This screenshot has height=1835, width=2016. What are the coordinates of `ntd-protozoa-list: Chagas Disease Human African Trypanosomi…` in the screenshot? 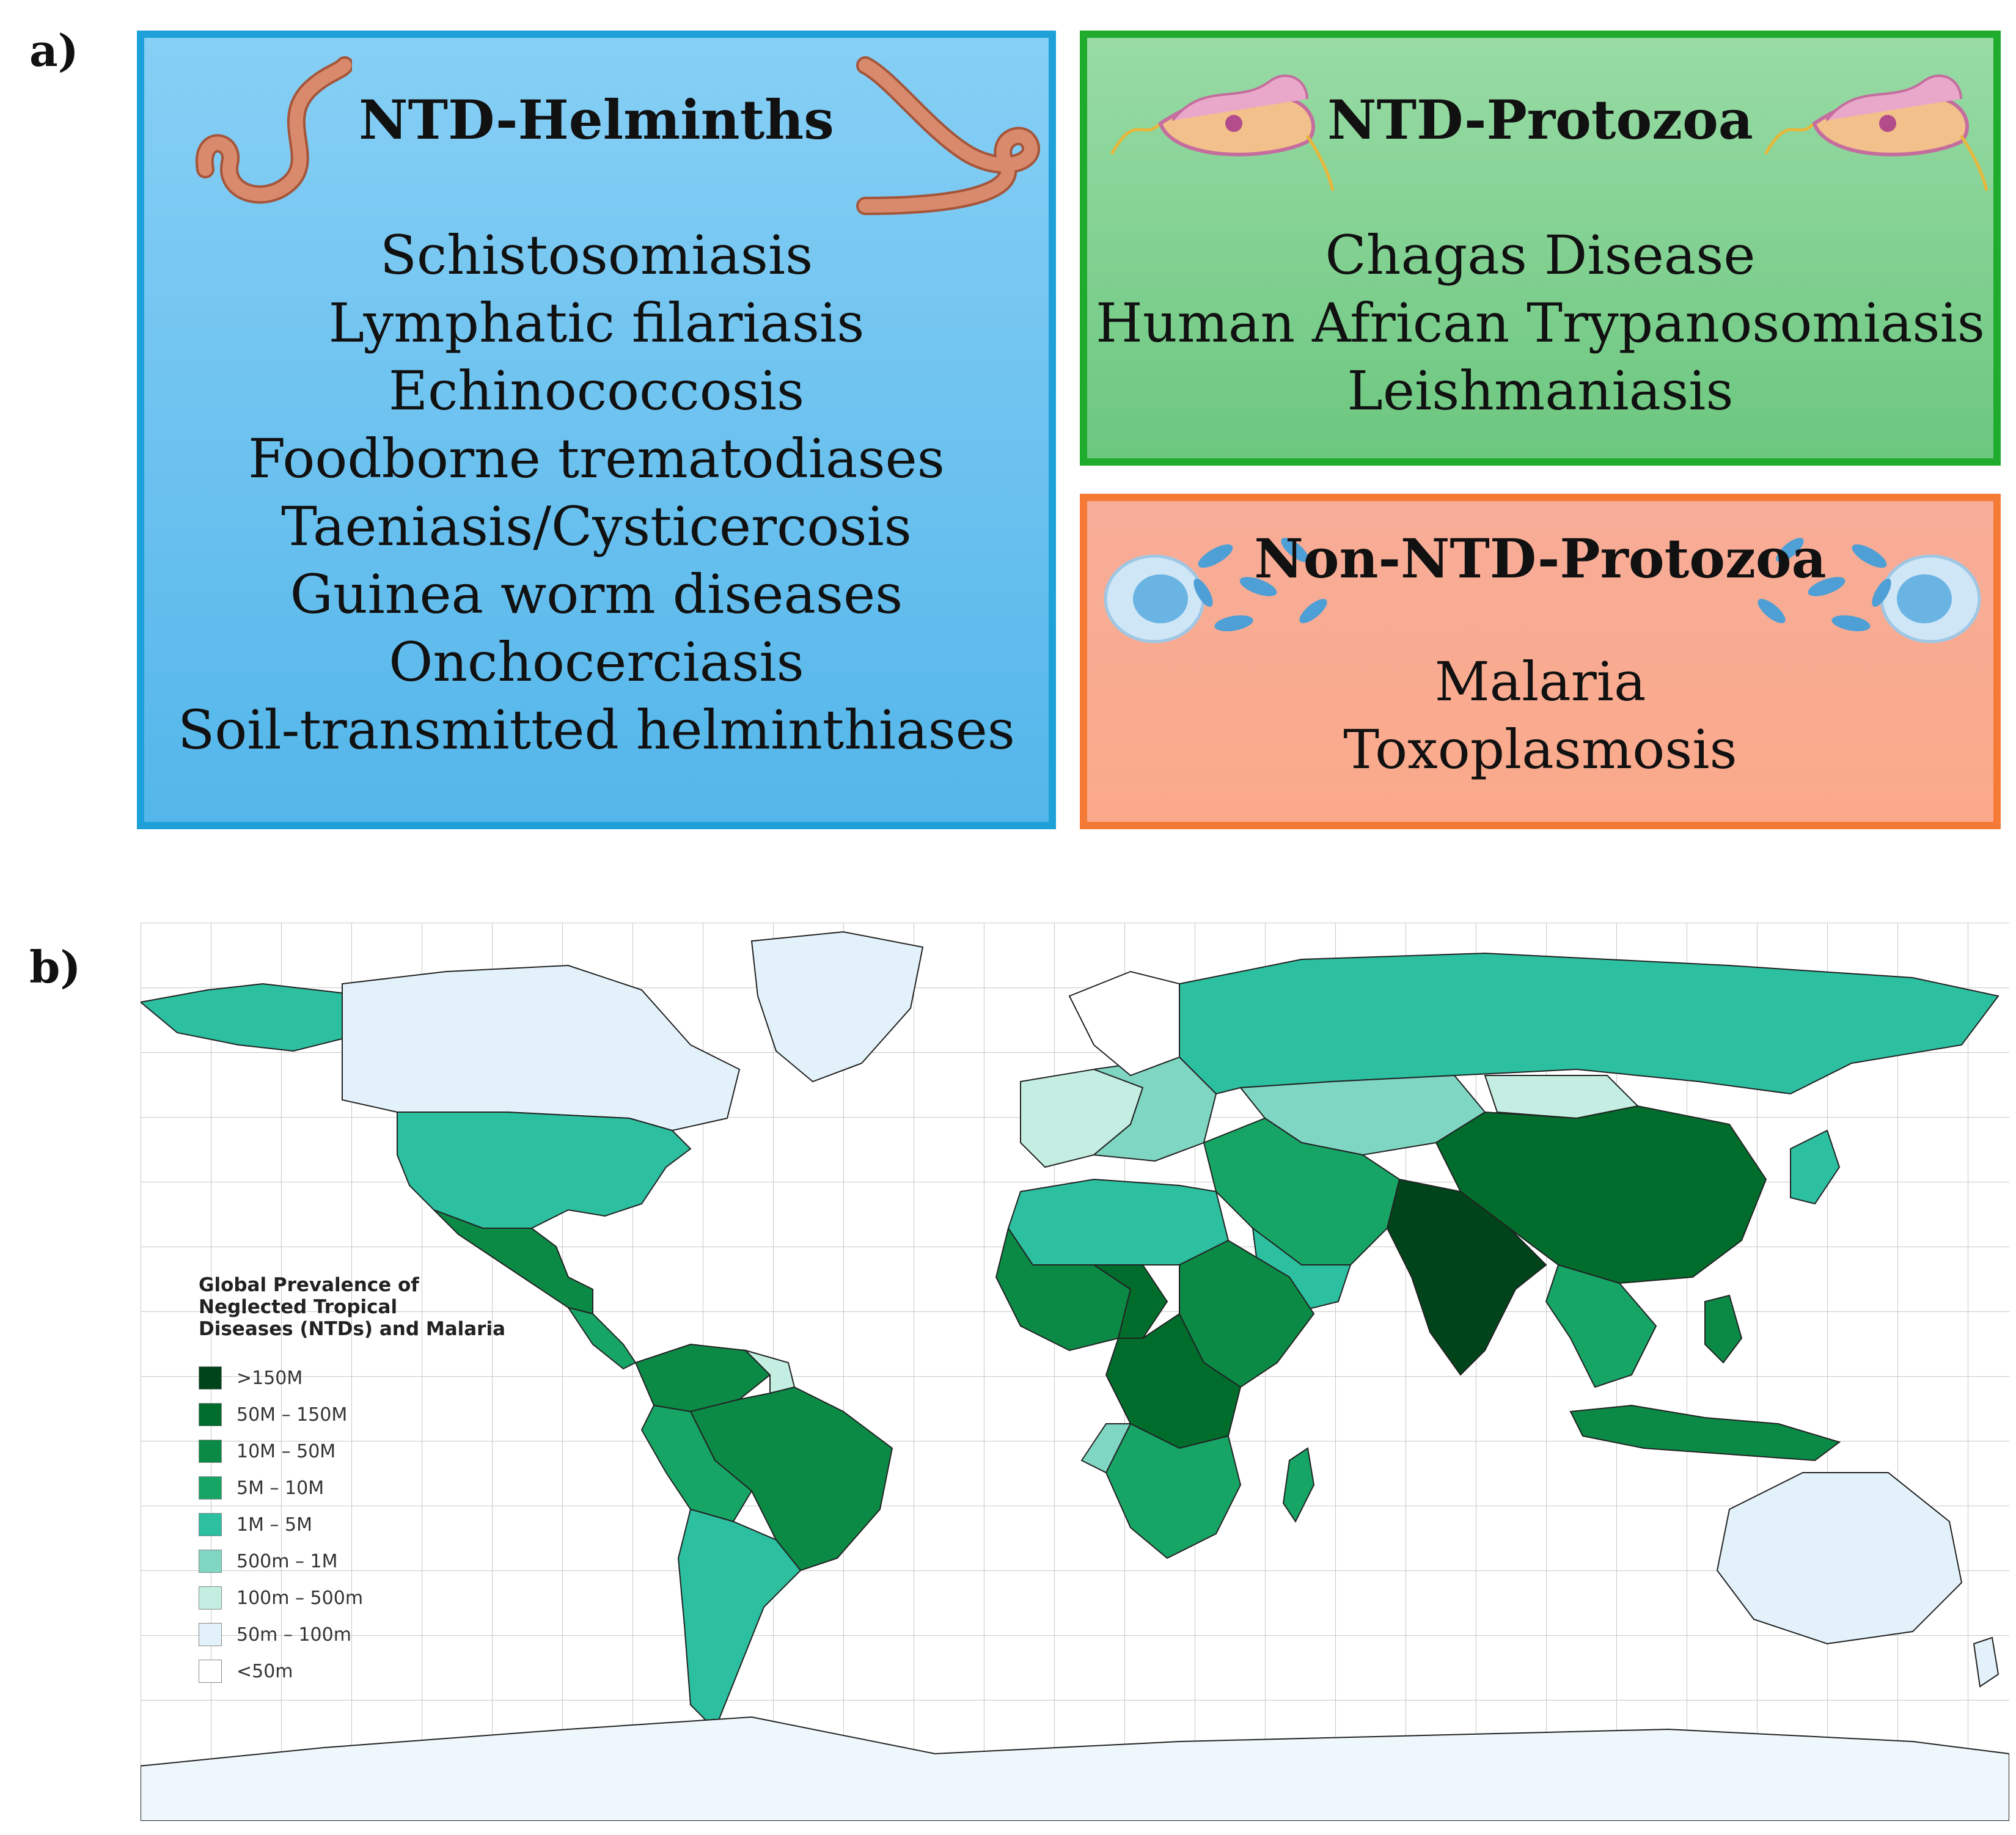 It's located at (1540, 323).